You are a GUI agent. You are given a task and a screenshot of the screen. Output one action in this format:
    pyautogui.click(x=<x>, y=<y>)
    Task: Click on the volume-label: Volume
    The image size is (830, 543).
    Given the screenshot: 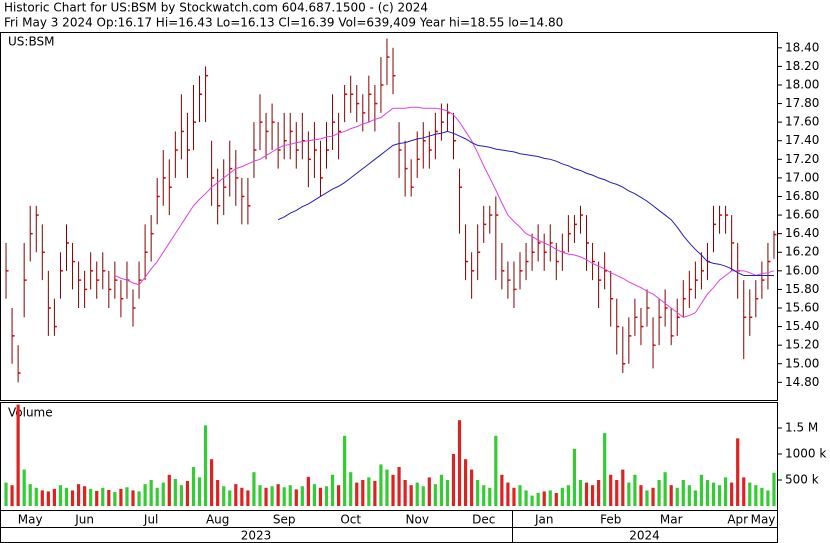 What is the action you would take?
    pyautogui.click(x=30, y=413)
    